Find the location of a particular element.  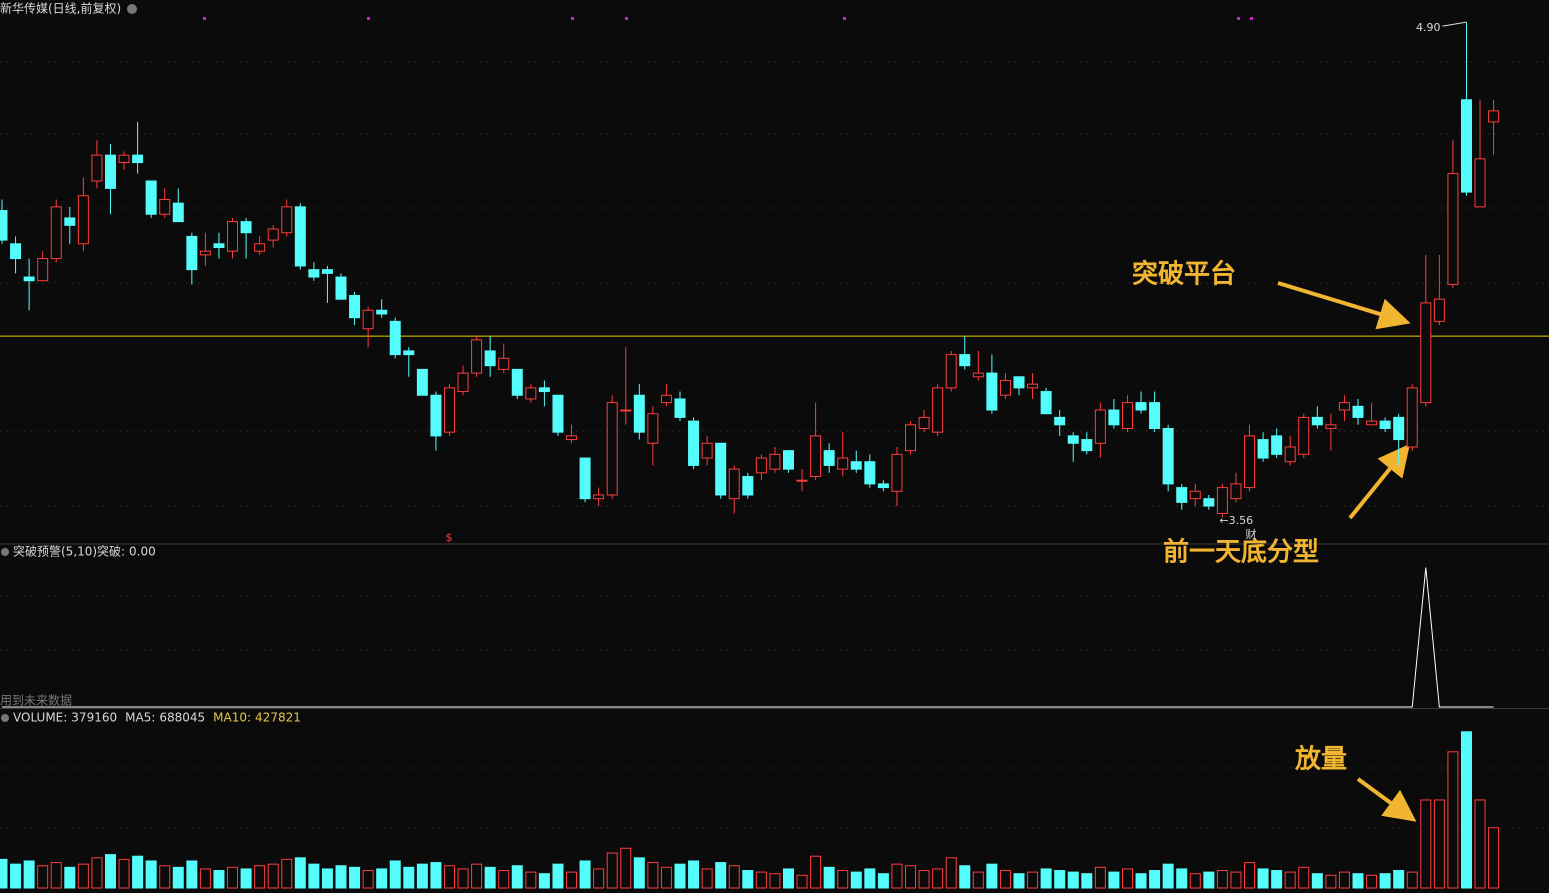

arrow is located at coordinates (1379, 481).